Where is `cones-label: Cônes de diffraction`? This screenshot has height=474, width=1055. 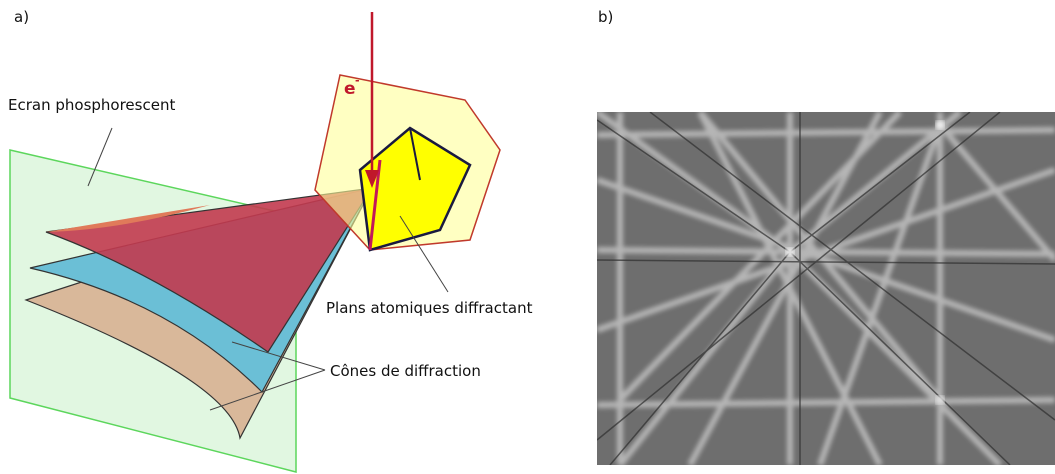
cones-label: Cônes de diffraction is located at coordinates (405, 371).